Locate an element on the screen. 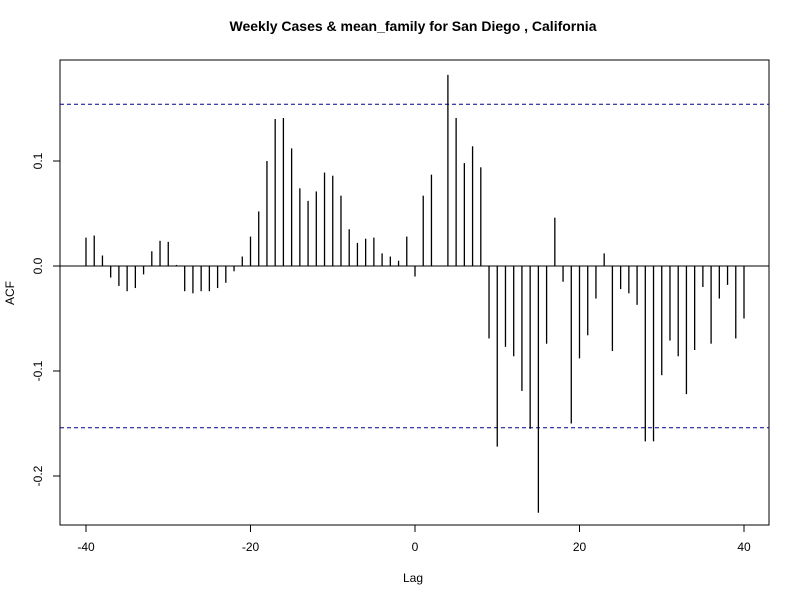 Image resolution: width=800 pixels, height=600 pixels. y-axis-label: ACF is located at coordinates (10, 293).